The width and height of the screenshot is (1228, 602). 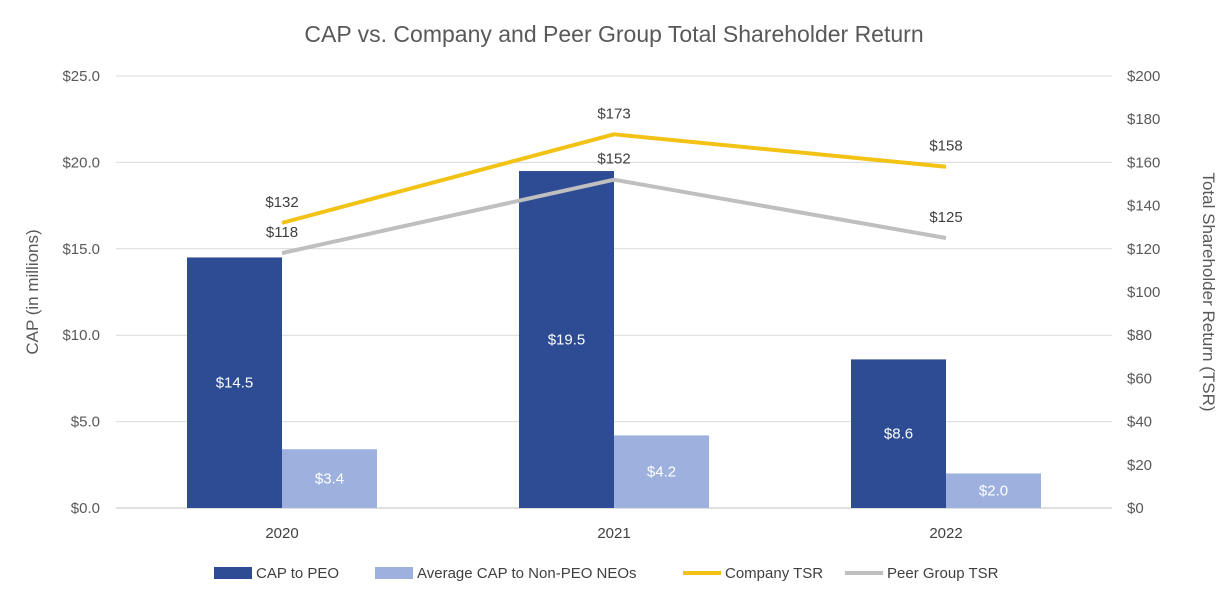 I want to click on bar-data-label: $2.0, so click(x=993, y=491).